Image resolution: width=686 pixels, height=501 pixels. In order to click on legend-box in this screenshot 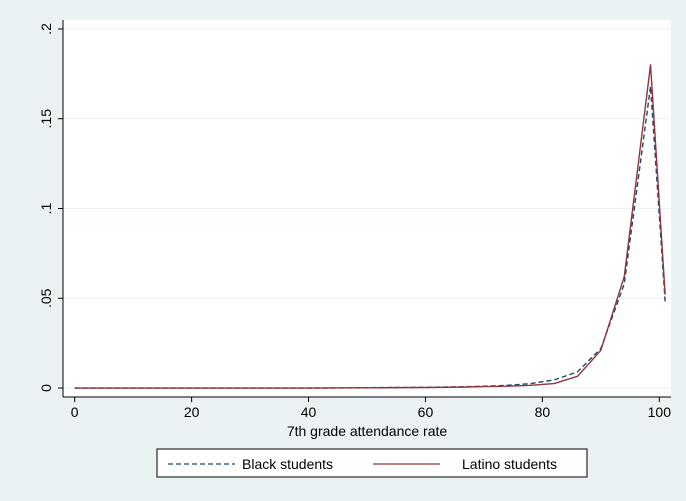, I will do `click(372, 463)`.